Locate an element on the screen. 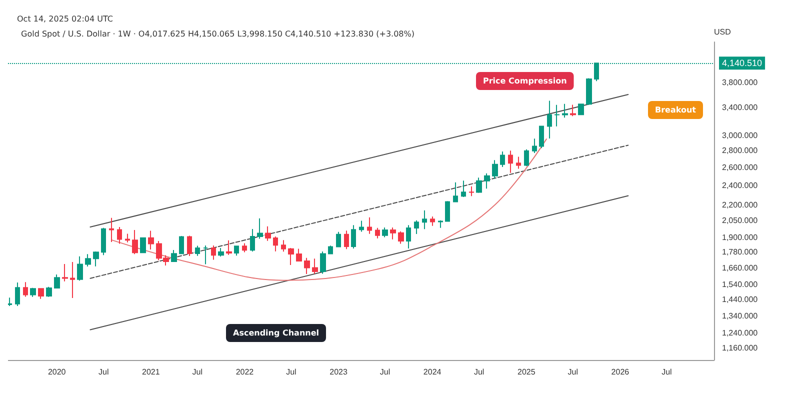 This screenshot has height=404, width=800. x-tick-label: 2022 is located at coordinates (245, 372).